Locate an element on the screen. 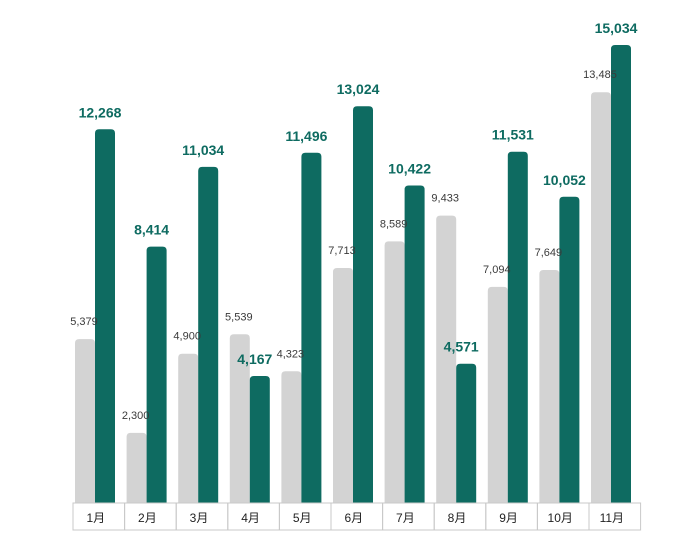  value-label-series2-8: 4,571 is located at coordinates (461, 347).